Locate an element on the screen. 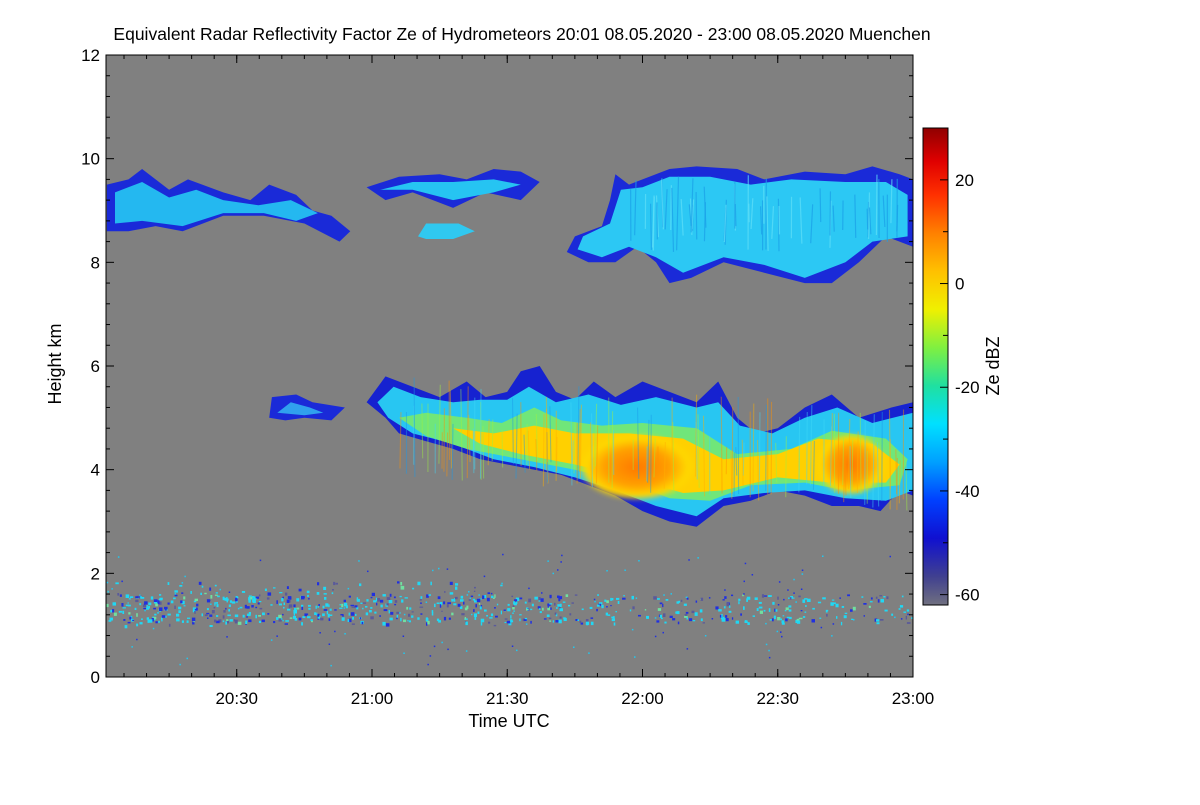 The image size is (1200, 805). mid-cloud-streak is located at coordinates (543, 450).